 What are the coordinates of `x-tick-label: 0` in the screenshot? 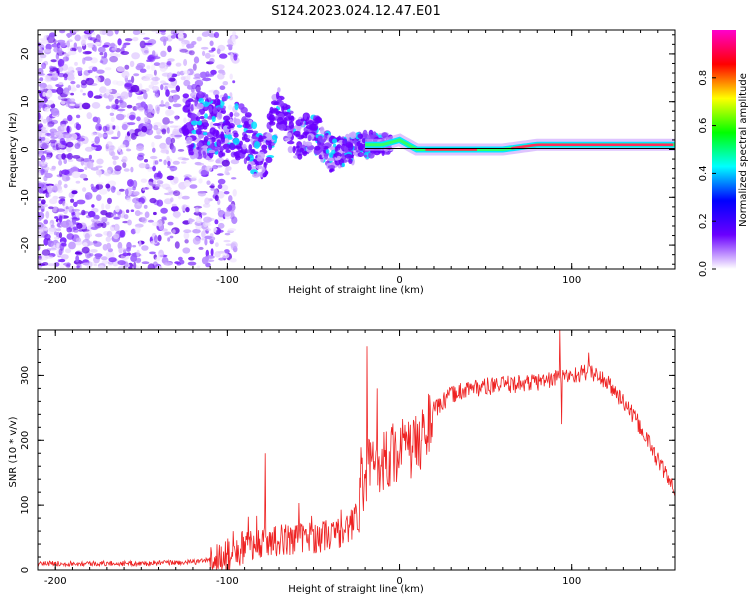 It's located at (399, 280).